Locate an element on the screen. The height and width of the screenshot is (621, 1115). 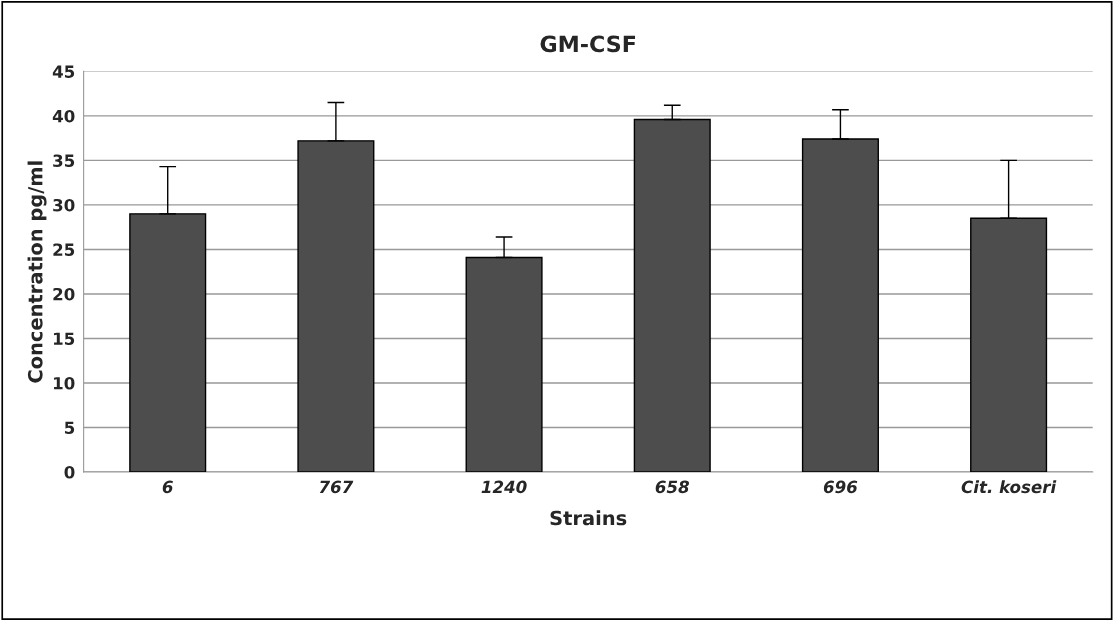
y-tick-label: 35 is located at coordinates (64, 160).